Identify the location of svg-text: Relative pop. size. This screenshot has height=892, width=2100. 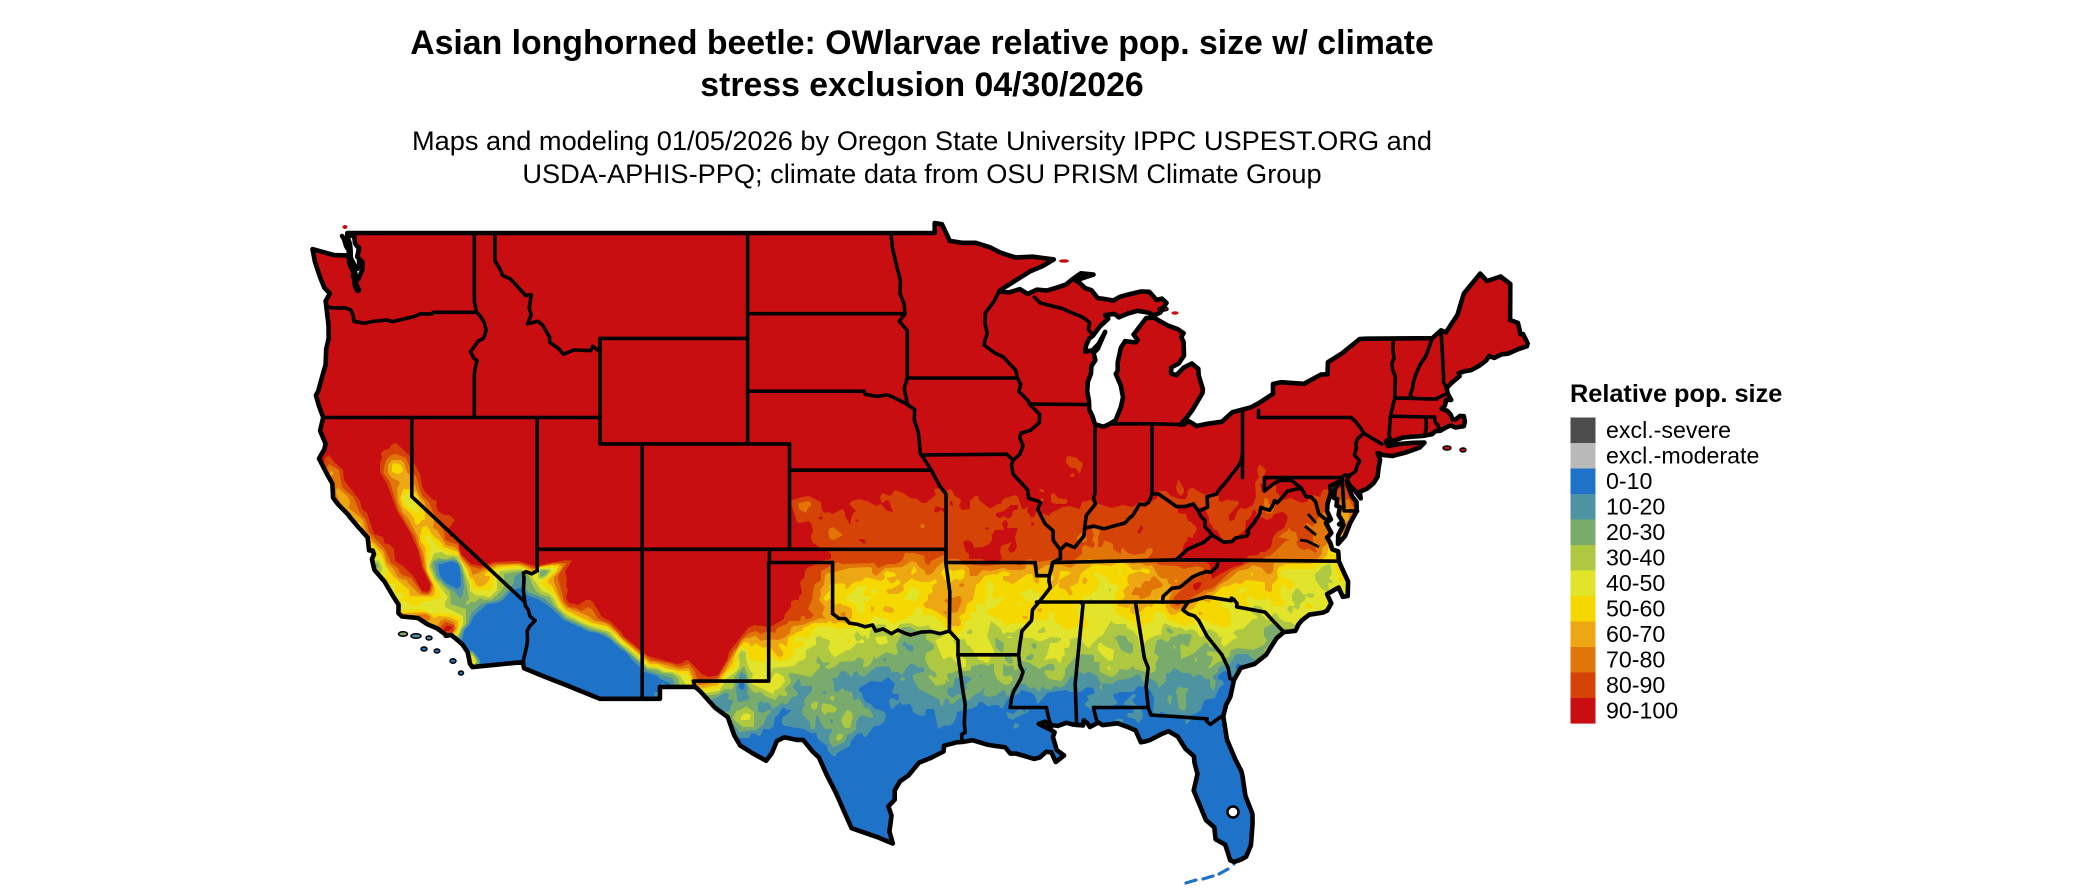
(1676, 394).